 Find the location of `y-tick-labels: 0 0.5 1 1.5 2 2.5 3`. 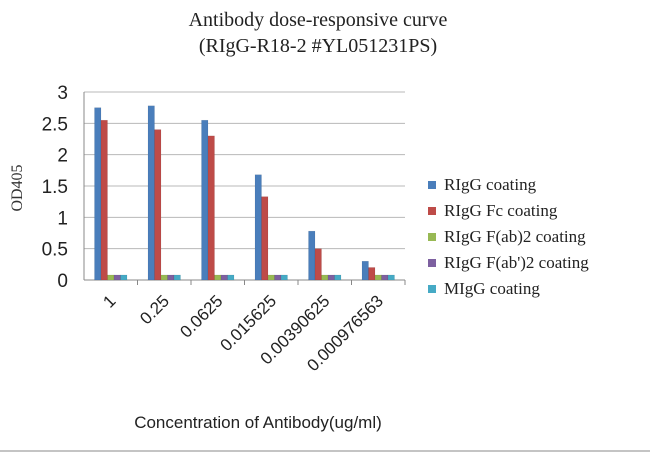

y-tick-labels: 0 0.5 1 1.5 2 2.5 3 is located at coordinates (55, 187).